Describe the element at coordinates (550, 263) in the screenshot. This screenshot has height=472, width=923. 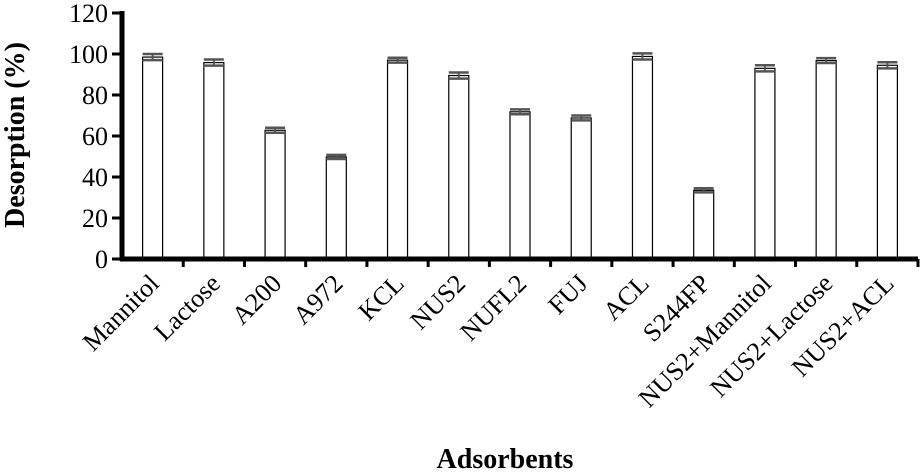
I see `x-ticks-group` at that location.